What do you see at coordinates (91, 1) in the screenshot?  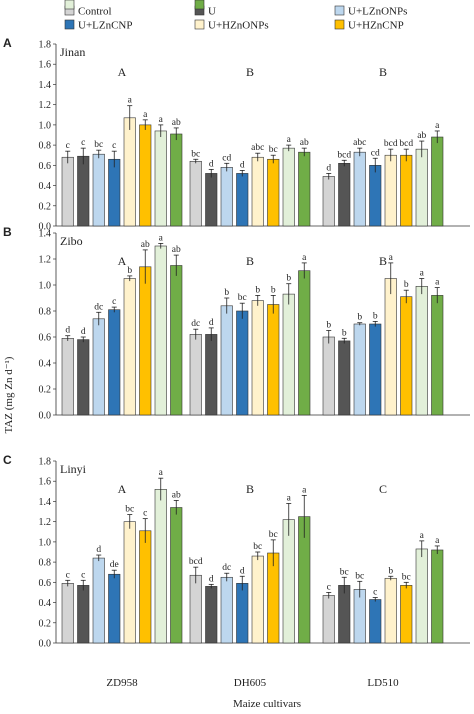 I see `legend-label: U+Zn` at bounding box center [91, 1].